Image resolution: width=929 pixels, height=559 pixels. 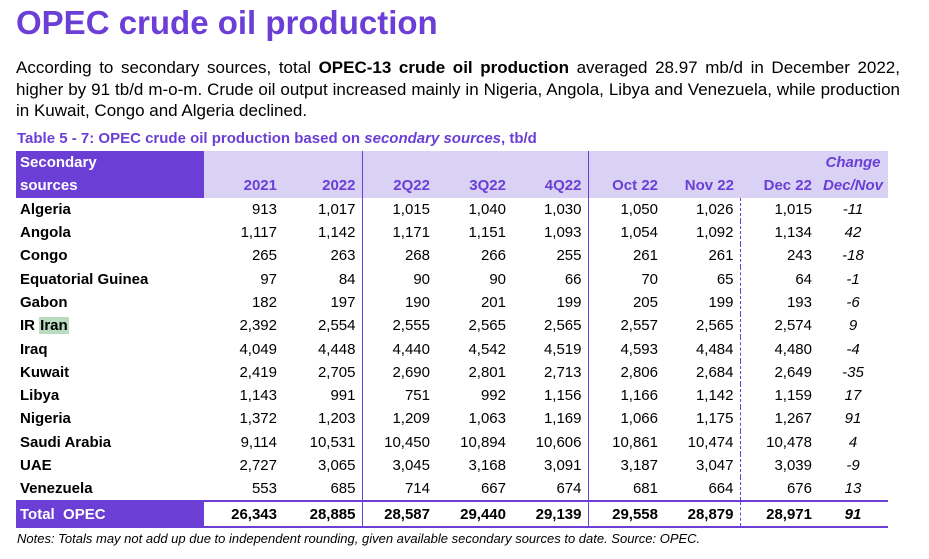 What do you see at coordinates (398, 256) in the screenshot?
I see `value-cell: 268` at bounding box center [398, 256].